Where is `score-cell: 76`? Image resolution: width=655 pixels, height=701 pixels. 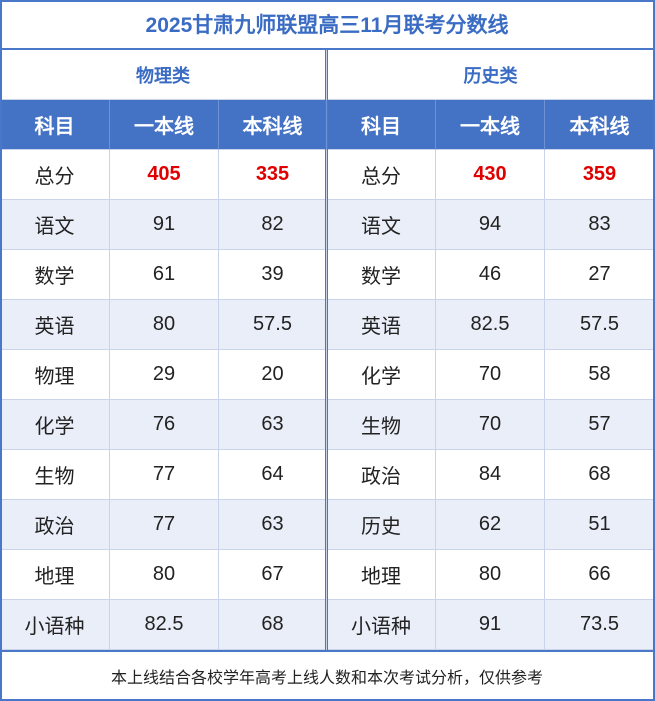
score-cell: 76 is located at coordinates (164, 425).